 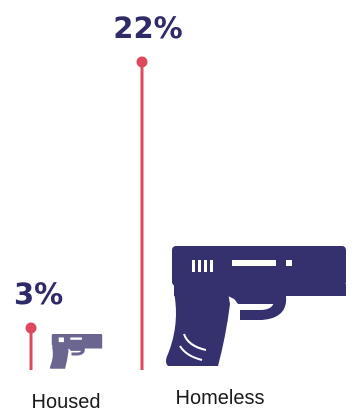 I want to click on stem-dot-housed, so click(x=31, y=328).